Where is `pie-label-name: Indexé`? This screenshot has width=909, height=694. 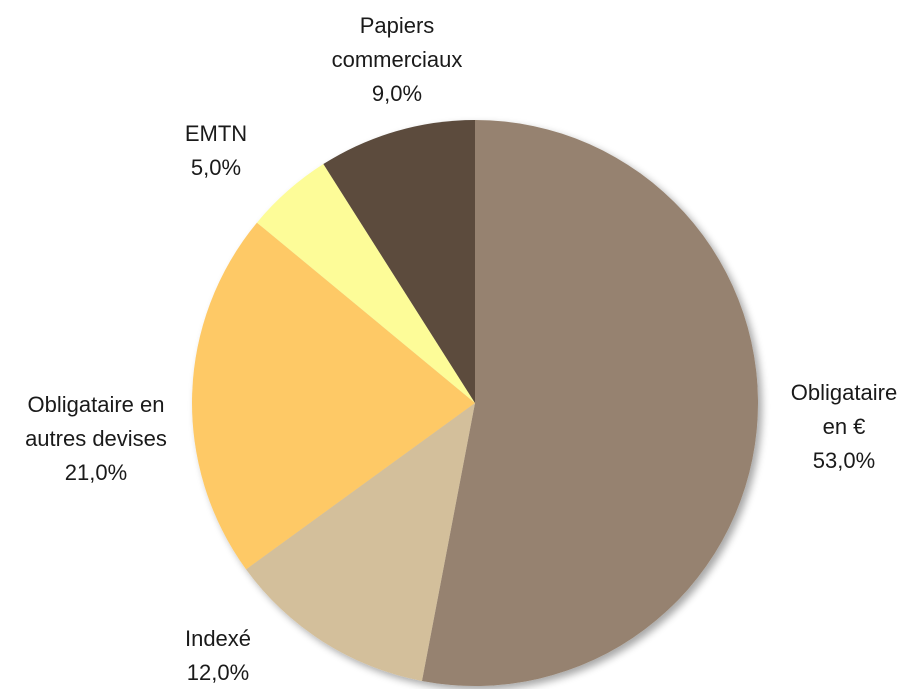
pie-label-name: Indexé is located at coordinates (218, 638).